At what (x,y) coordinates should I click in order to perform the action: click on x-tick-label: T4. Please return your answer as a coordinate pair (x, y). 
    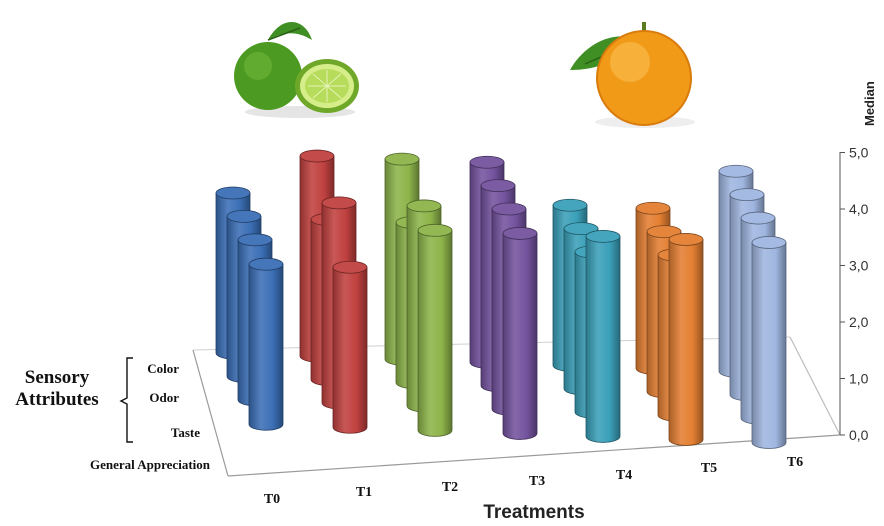
    Looking at the image, I should click on (624, 475).